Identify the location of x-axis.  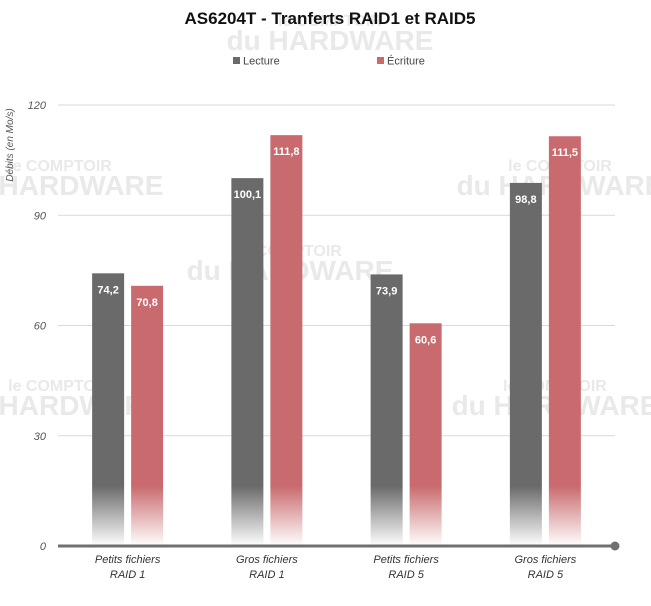
(339, 546).